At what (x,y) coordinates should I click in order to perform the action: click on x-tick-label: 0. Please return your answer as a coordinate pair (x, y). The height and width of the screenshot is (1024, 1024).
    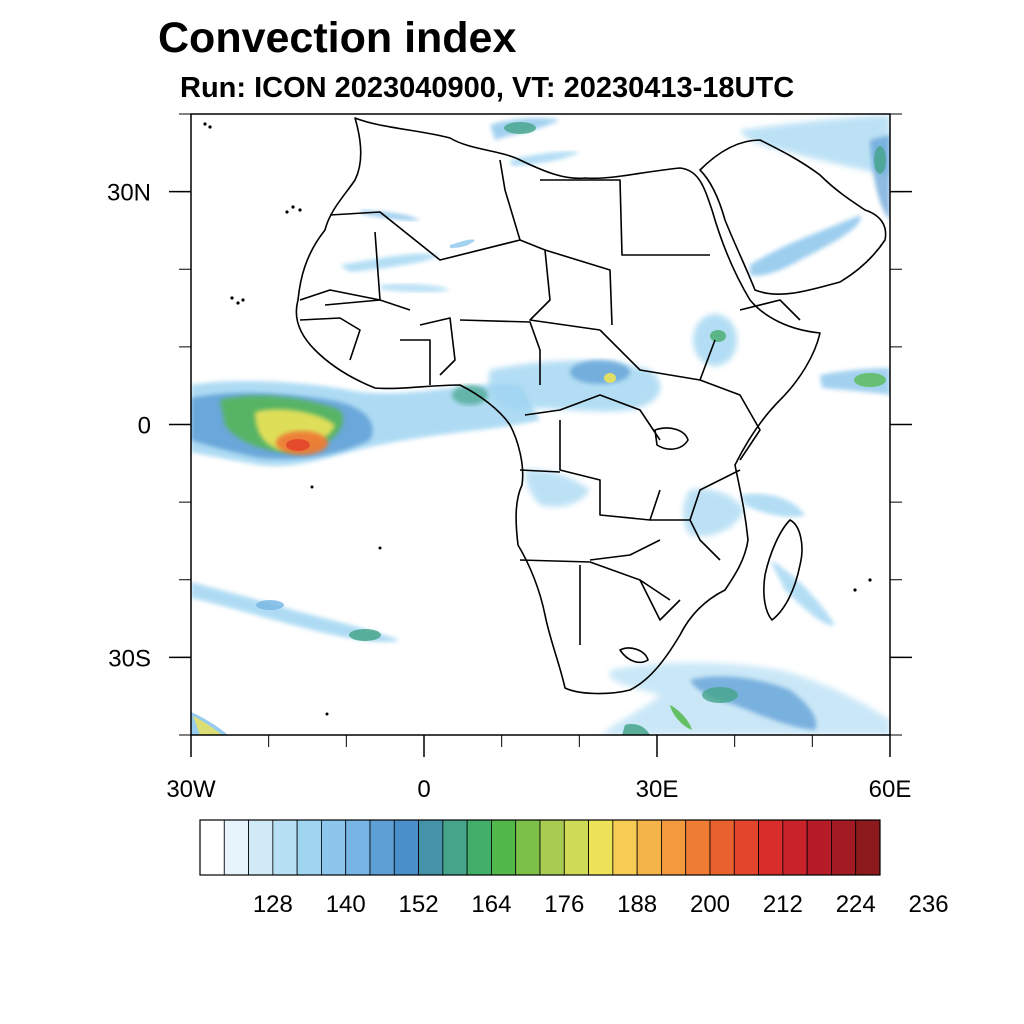
    Looking at the image, I should click on (423, 789).